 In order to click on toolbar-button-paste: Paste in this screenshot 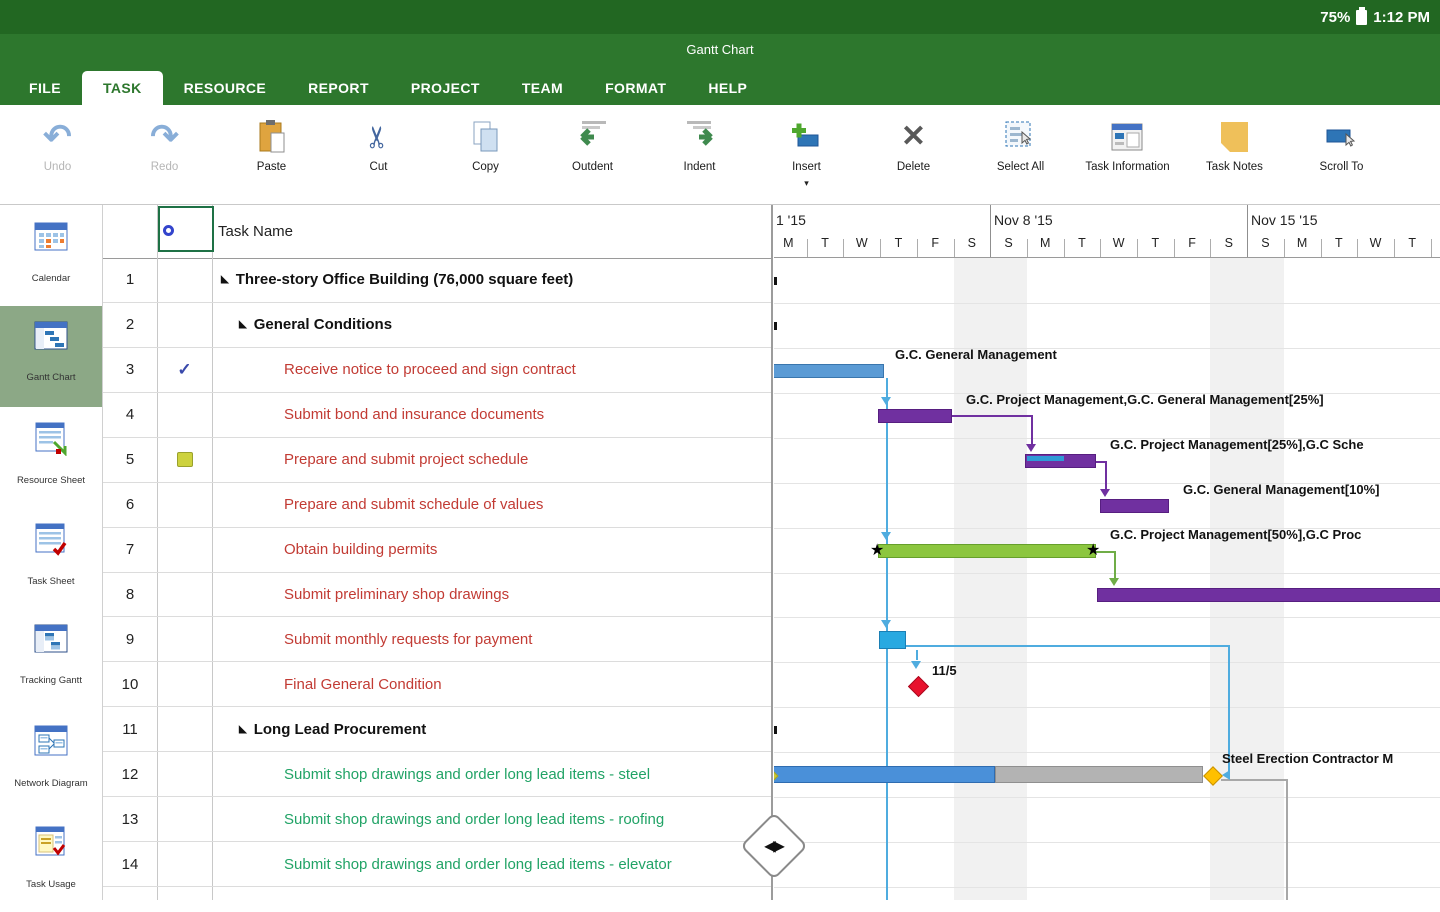, I will do `click(271, 154)`.